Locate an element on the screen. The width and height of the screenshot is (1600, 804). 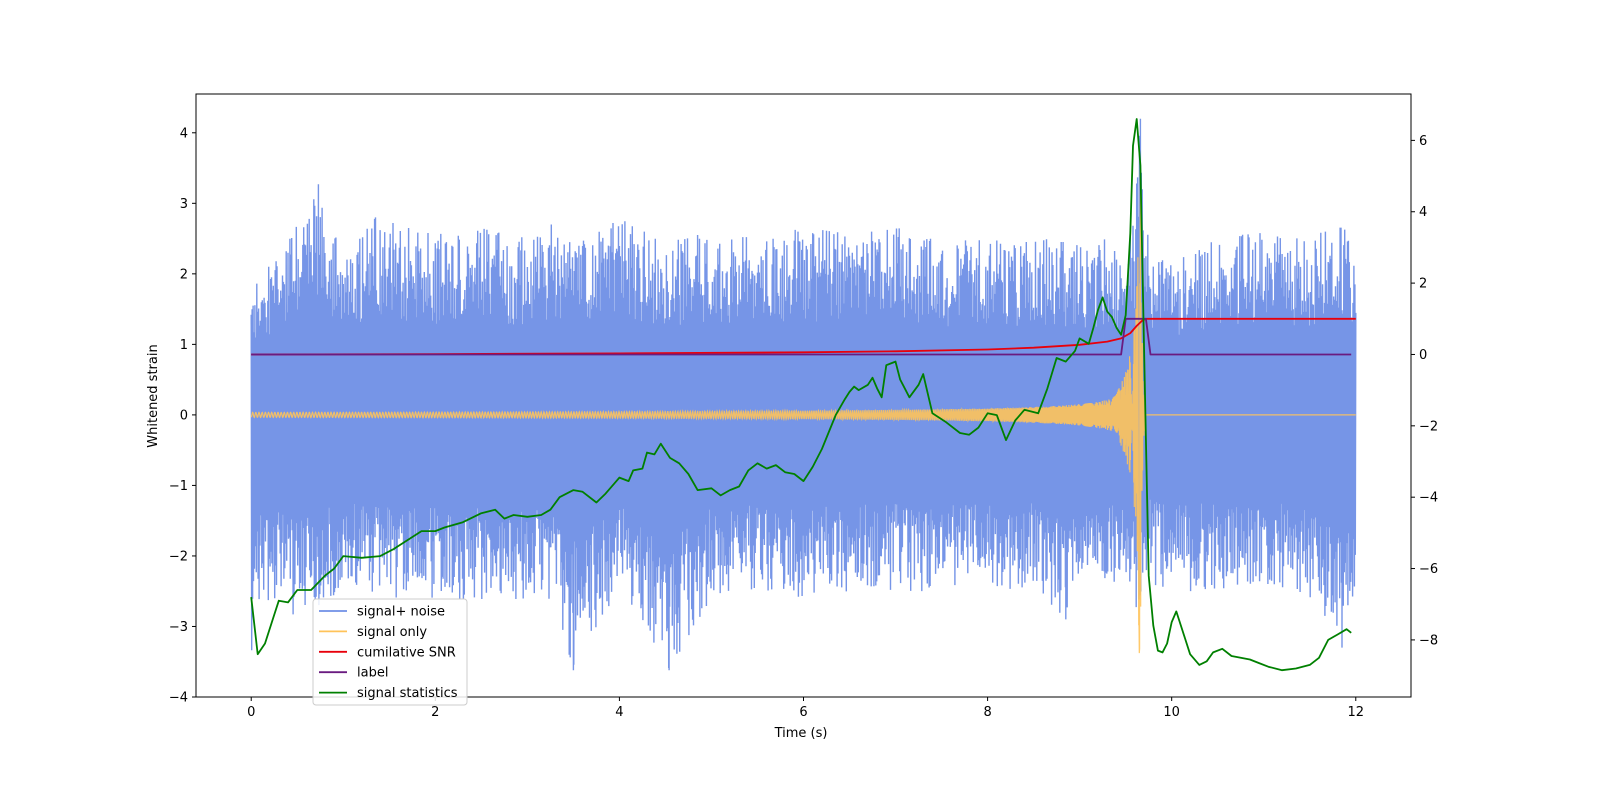
legend-label: cumilative SNR is located at coordinates (406, 652).